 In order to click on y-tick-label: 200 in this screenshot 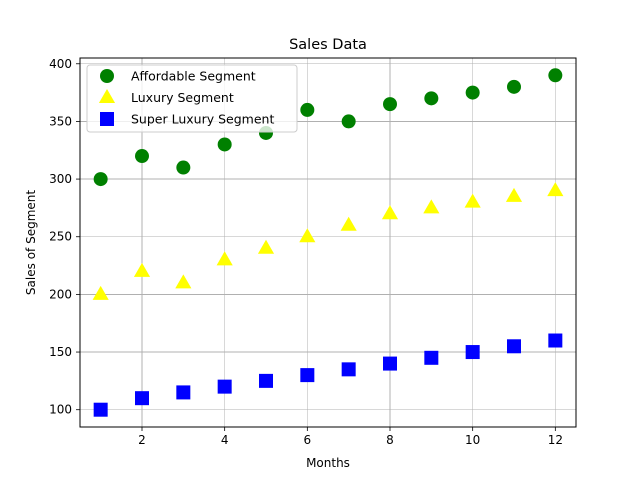, I will do `click(60, 294)`.